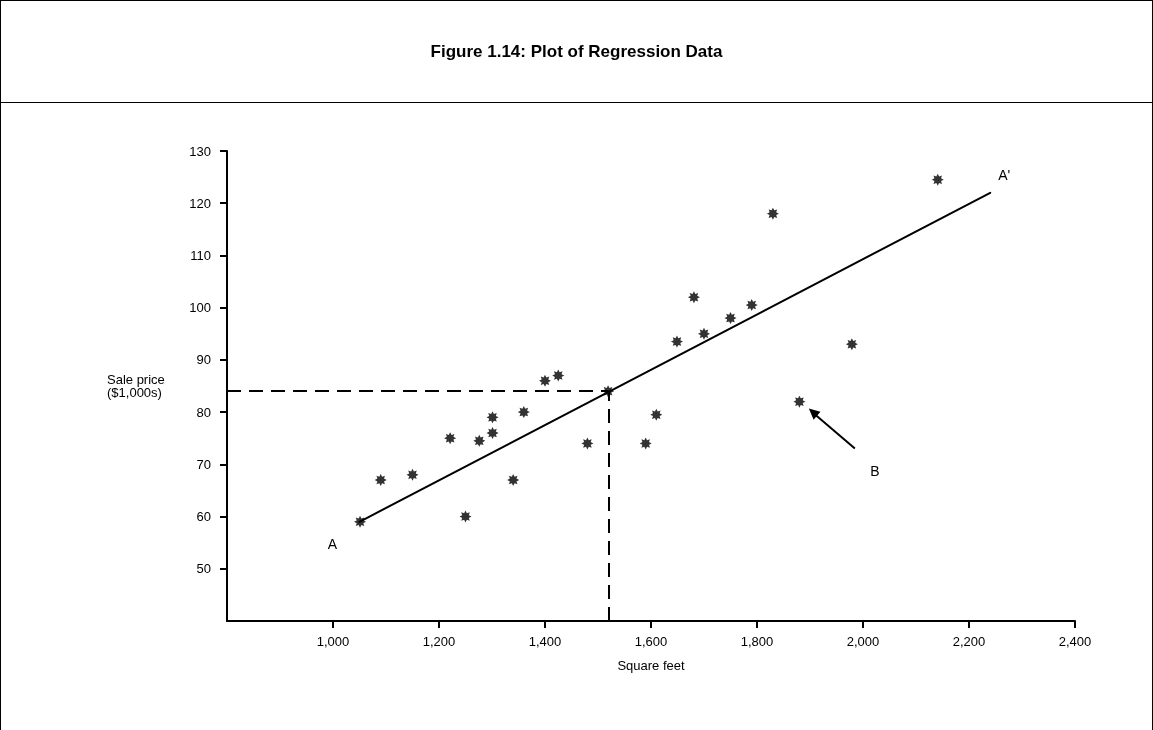 This screenshot has width=1153, height=730. I want to click on y-tick-label: 130, so click(200, 151).